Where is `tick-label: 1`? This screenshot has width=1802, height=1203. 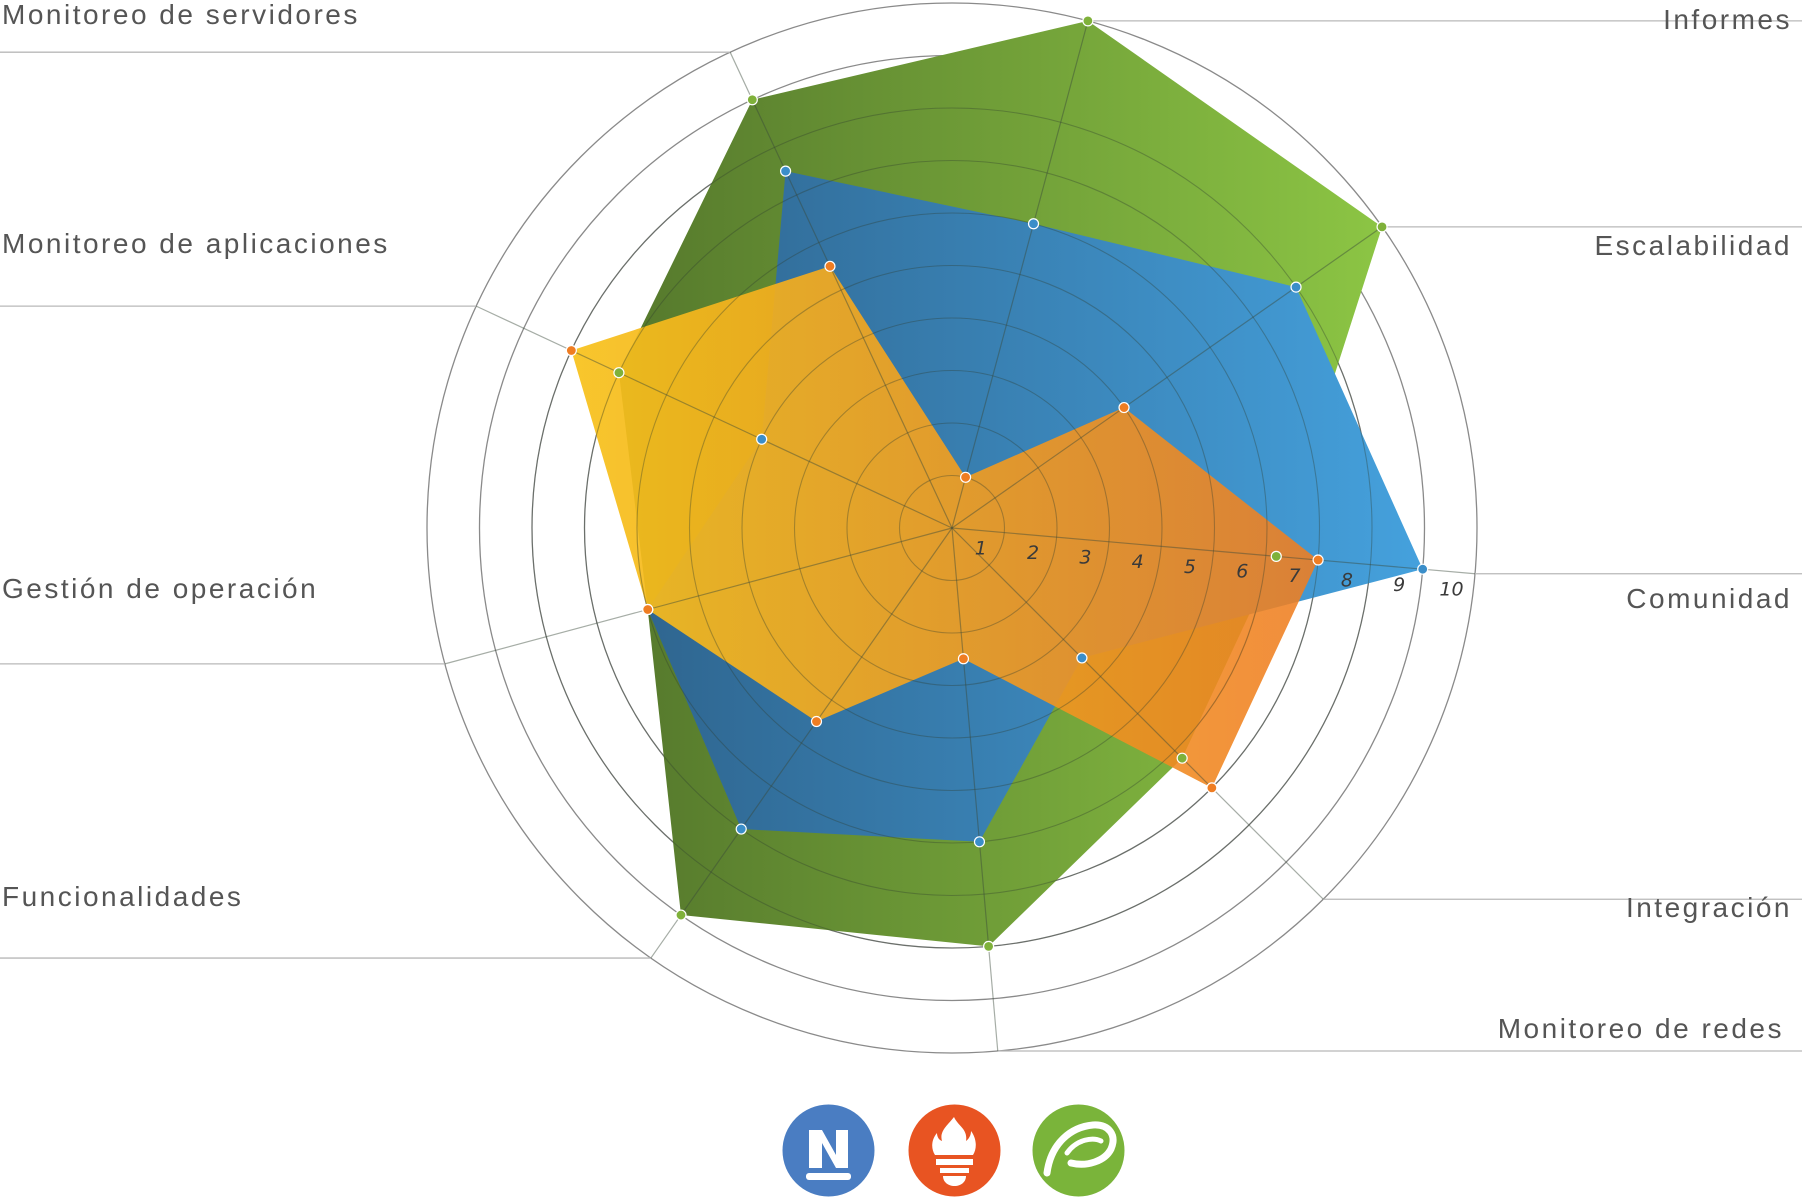 tick-label: 1 is located at coordinates (981, 549).